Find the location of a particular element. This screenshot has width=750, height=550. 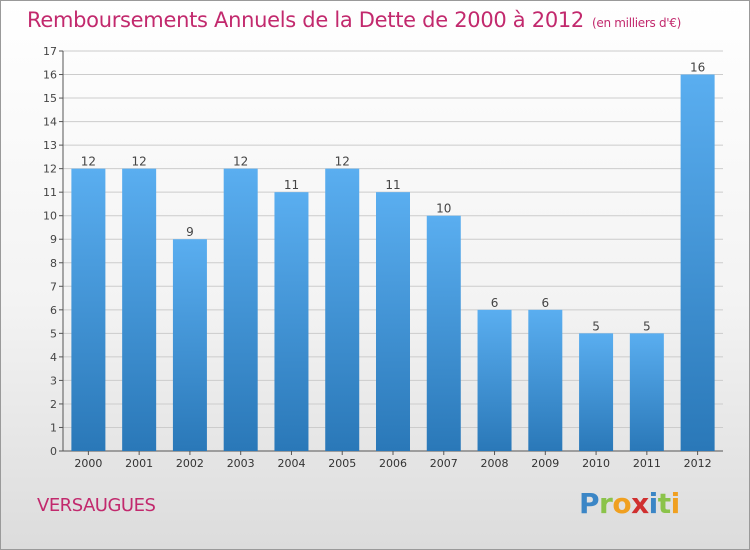

value-label-2010: 5 is located at coordinates (596, 326).